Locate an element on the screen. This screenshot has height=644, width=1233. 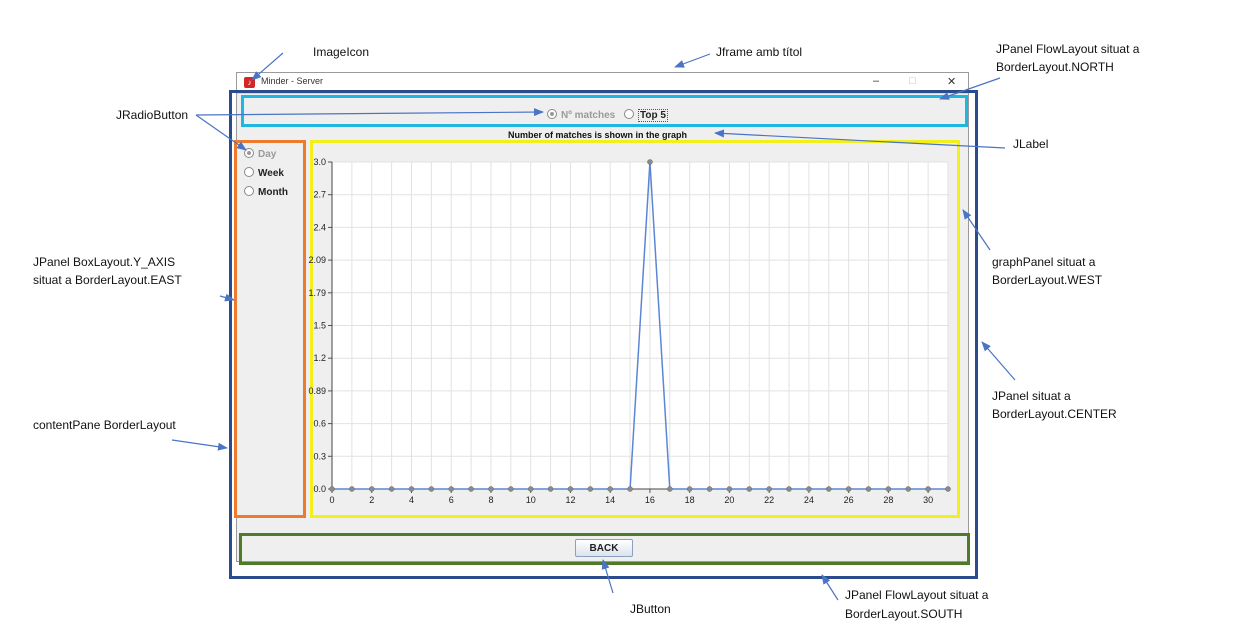
x-tick-label: 0 is located at coordinates (331, 500).